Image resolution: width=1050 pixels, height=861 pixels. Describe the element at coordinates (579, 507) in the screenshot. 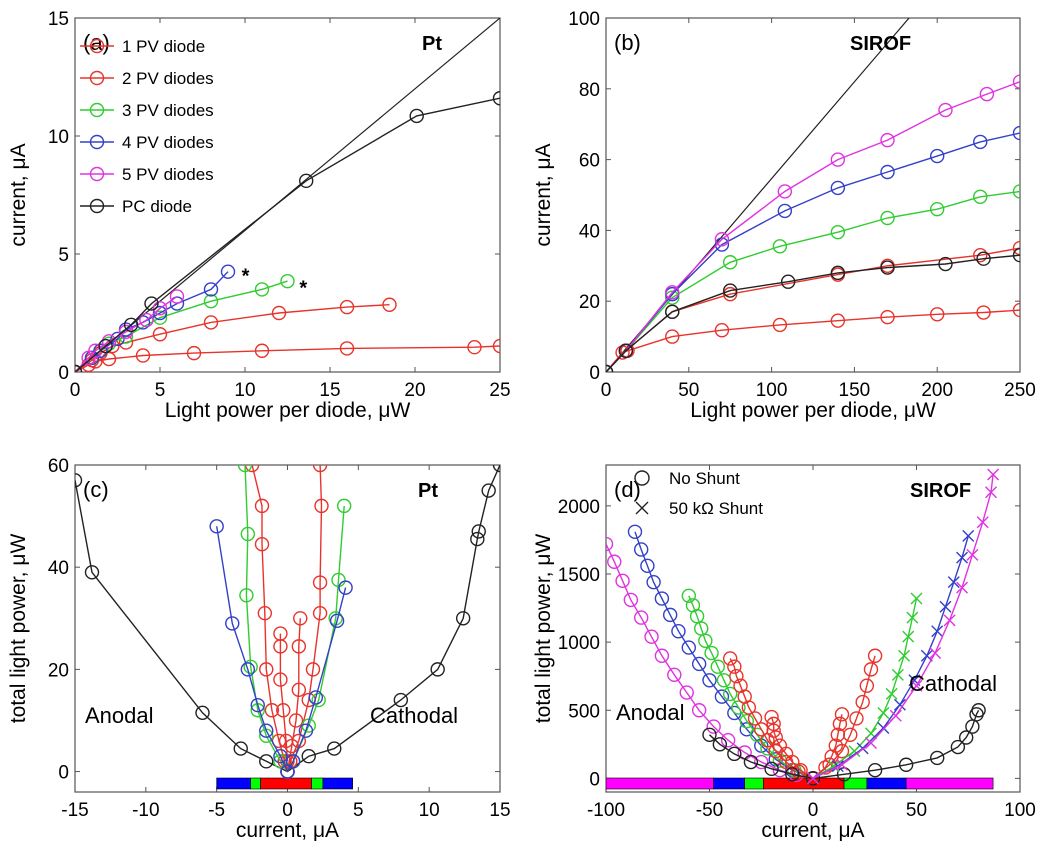

I see `y-tick-label: 2000` at that location.